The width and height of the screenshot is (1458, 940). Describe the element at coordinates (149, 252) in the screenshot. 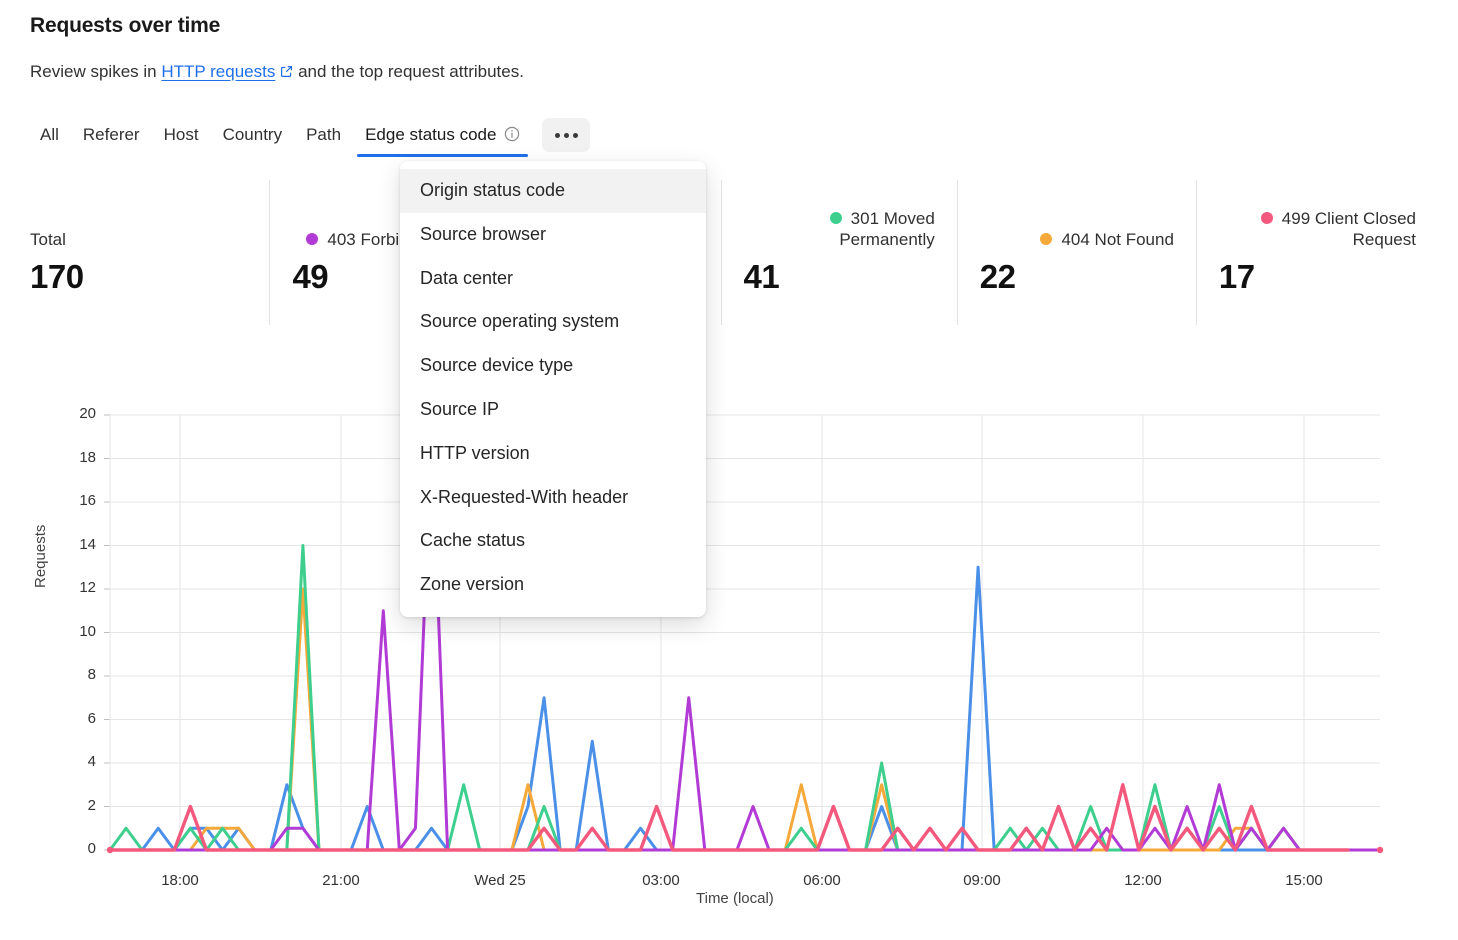

I see `stat-card: Total 170` at that location.